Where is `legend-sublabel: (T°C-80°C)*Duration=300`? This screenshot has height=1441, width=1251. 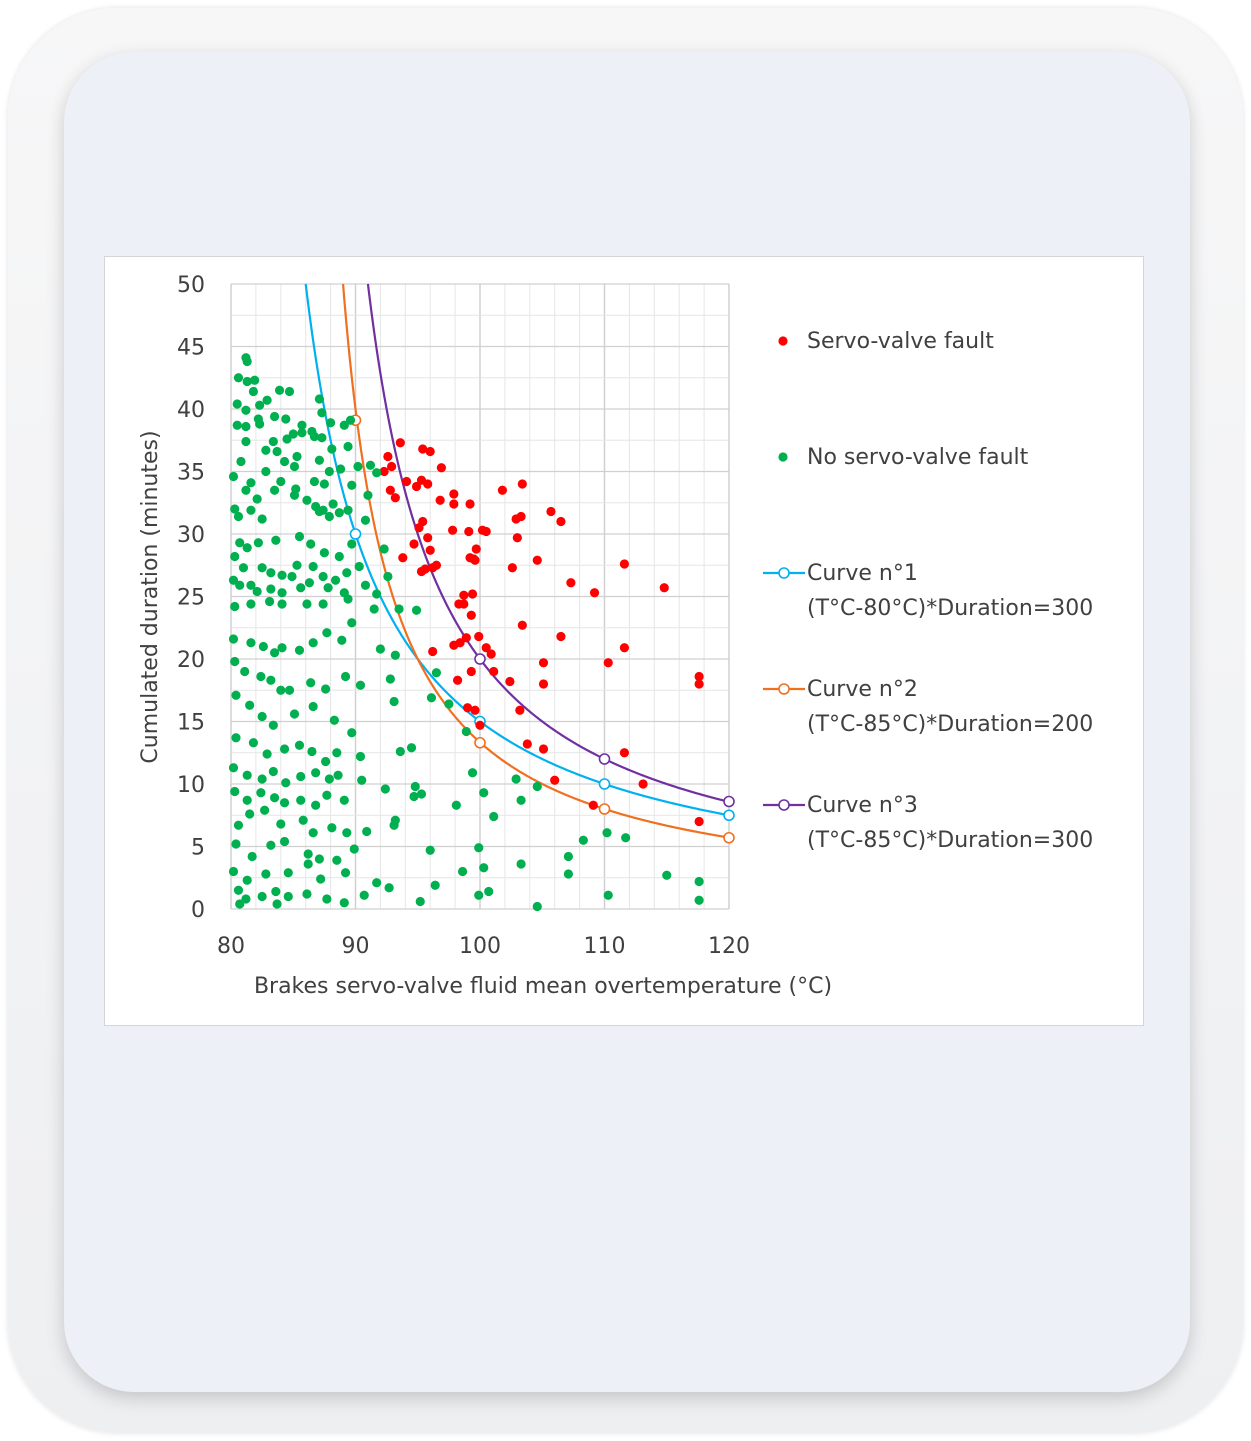 legend-sublabel: (T°C-80°C)*Duration=300 is located at coordinates (950, 608).